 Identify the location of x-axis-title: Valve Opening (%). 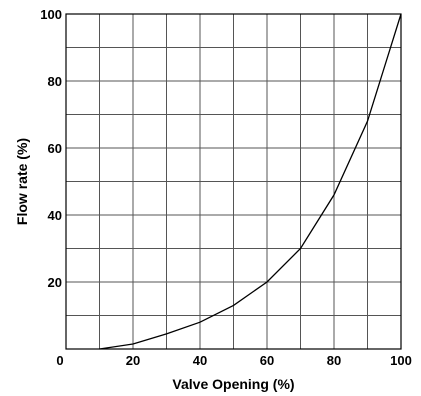
(233, 384).